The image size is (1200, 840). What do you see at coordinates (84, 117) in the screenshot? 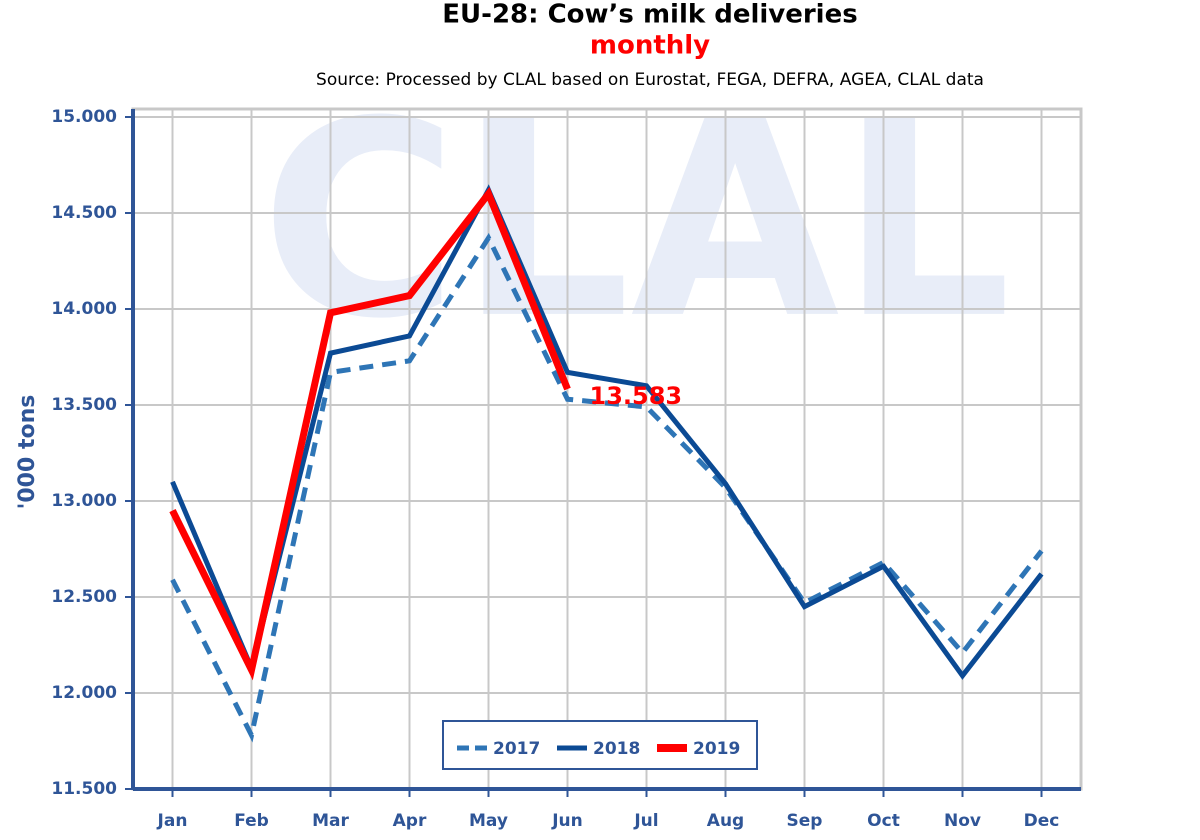
I see `y-tick-label: 15.000` at bounding box center [84, 117].